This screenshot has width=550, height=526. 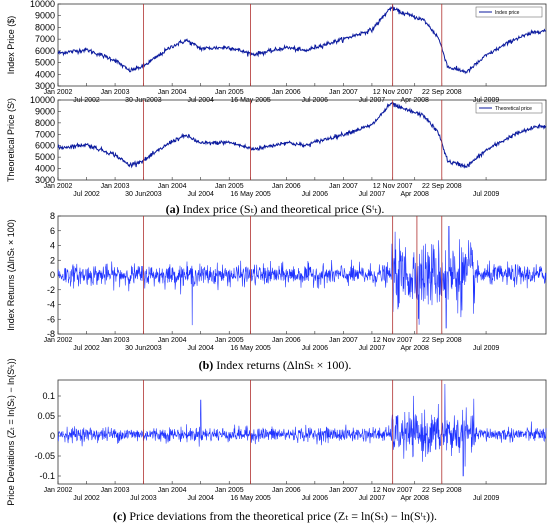 What do you see at coordinates (42, 100) in the screenshot?
I see `y-tick-label: 10000` at bounding box center [42, 100].